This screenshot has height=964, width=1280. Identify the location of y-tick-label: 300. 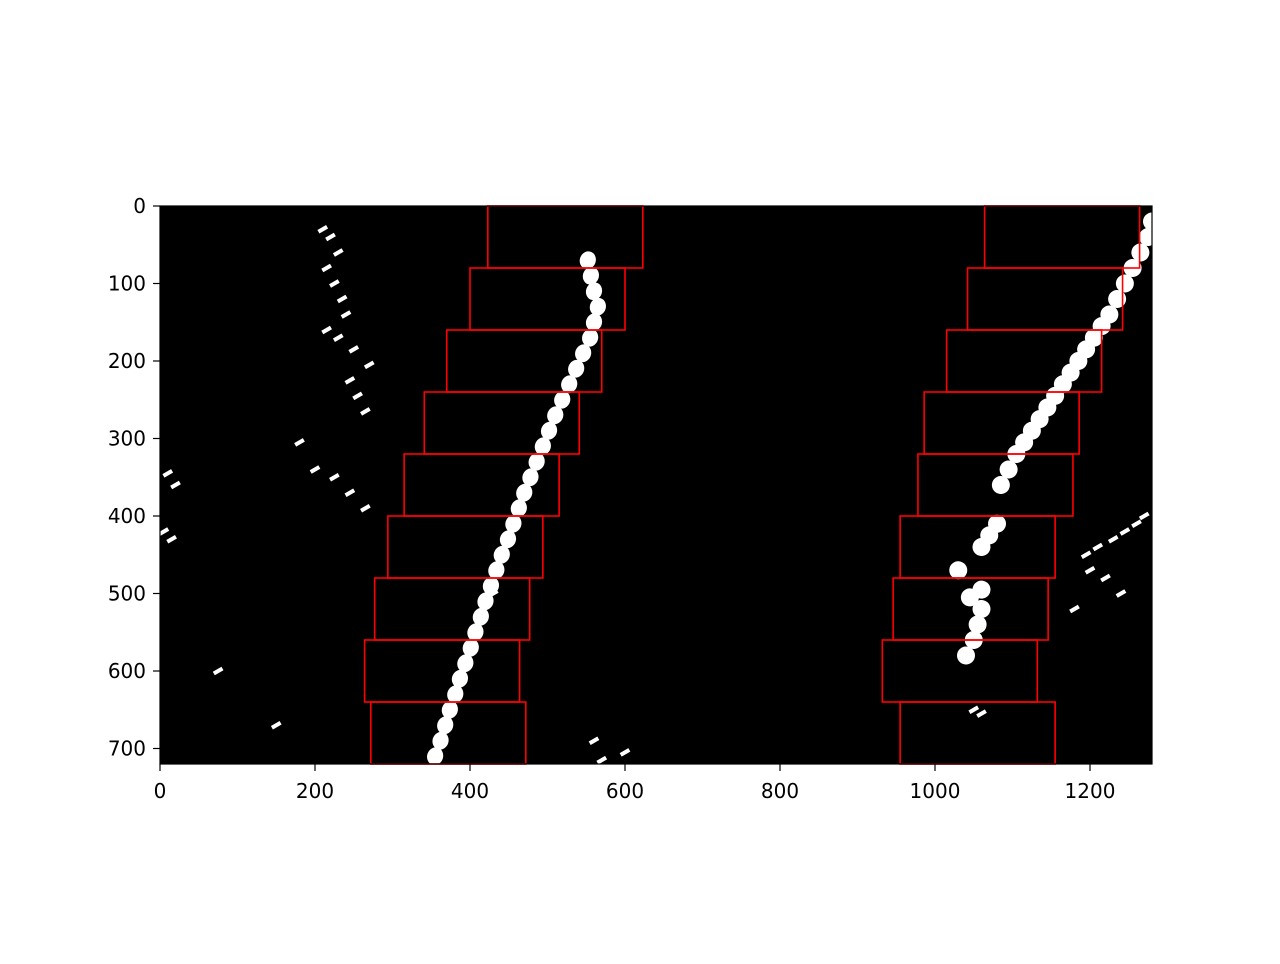
(127, 439).